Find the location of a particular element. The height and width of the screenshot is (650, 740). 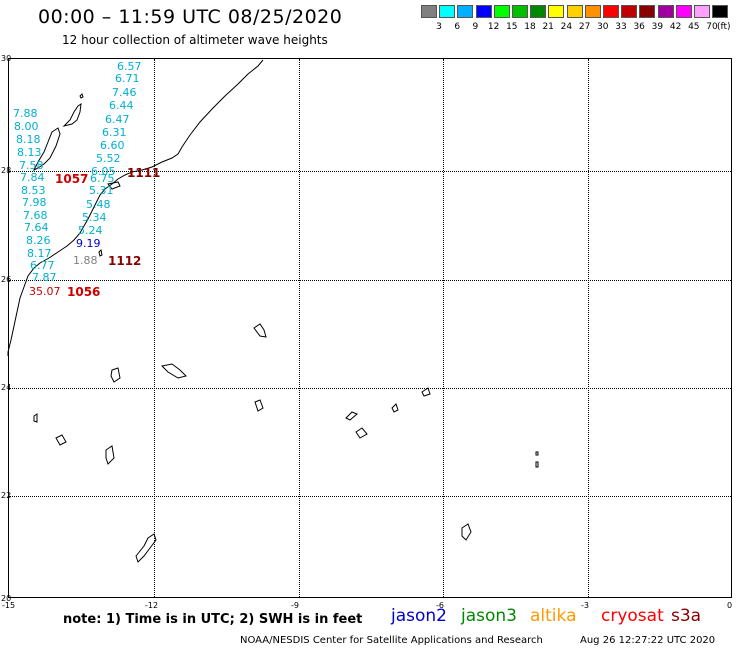

legend-label: 27 is located at coordinates (584, 27).